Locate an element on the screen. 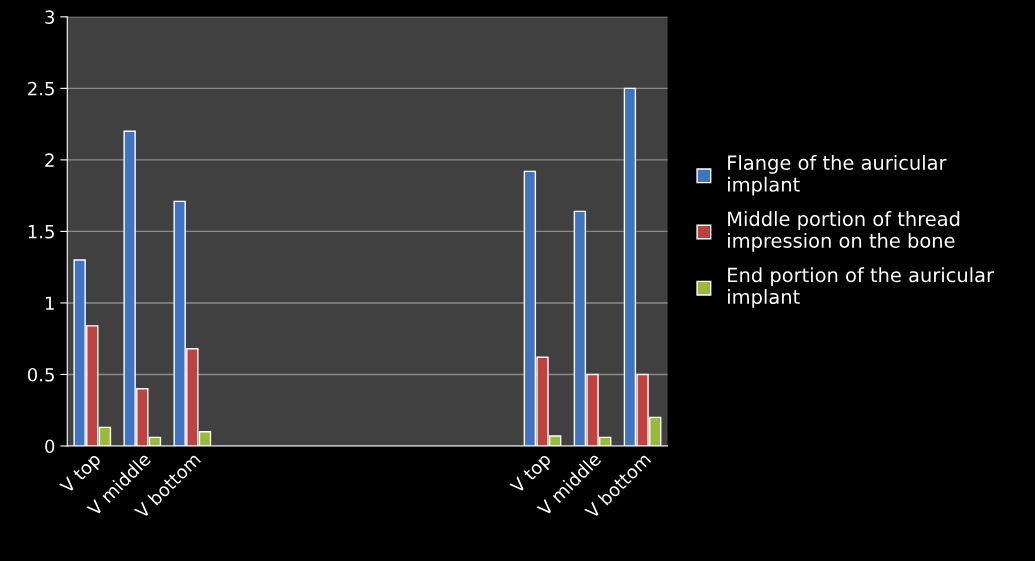 Image resolution: width=1035 pixels, height=561 pixels. y-tick-label: 2 is located at coordinates (49, 160).